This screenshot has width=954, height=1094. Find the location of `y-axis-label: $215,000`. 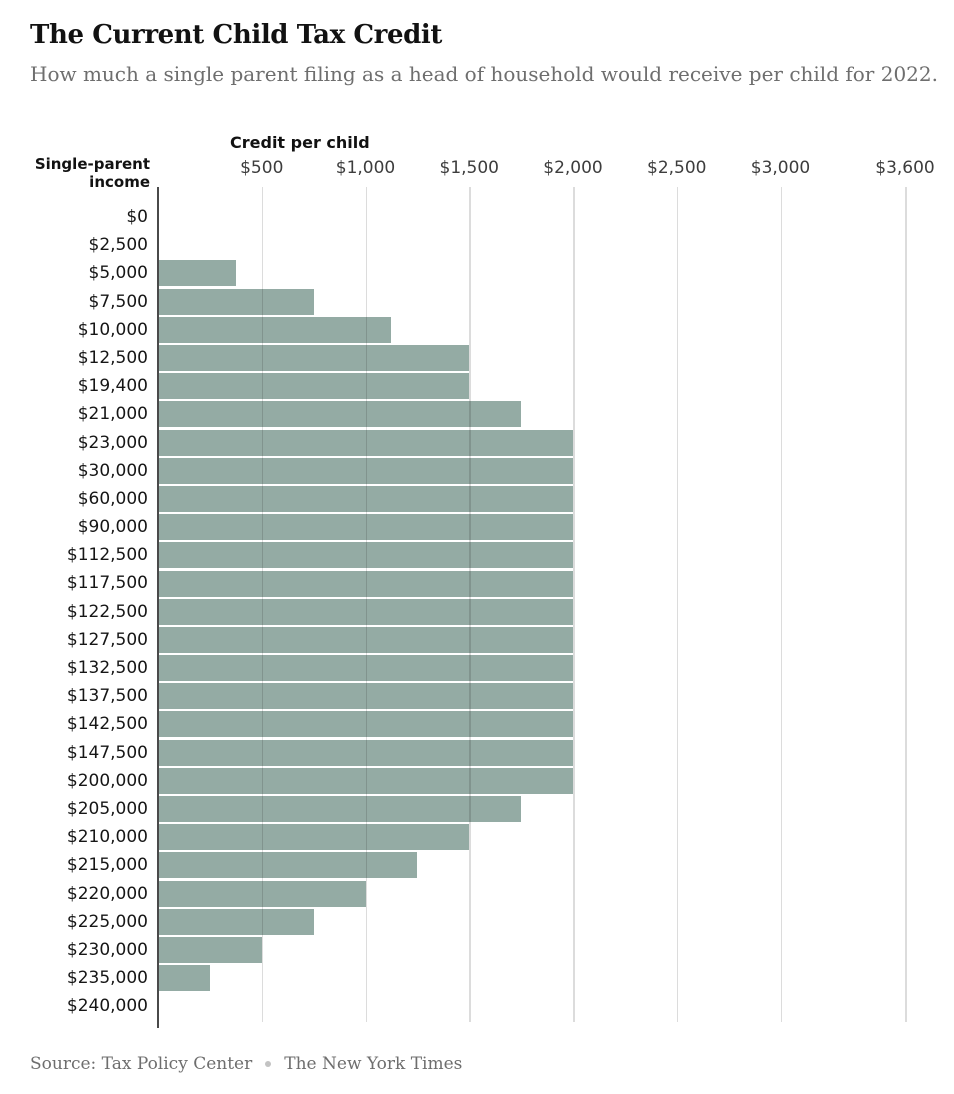

y-axis-label: $215,000 is located at coordinates (107, 865).